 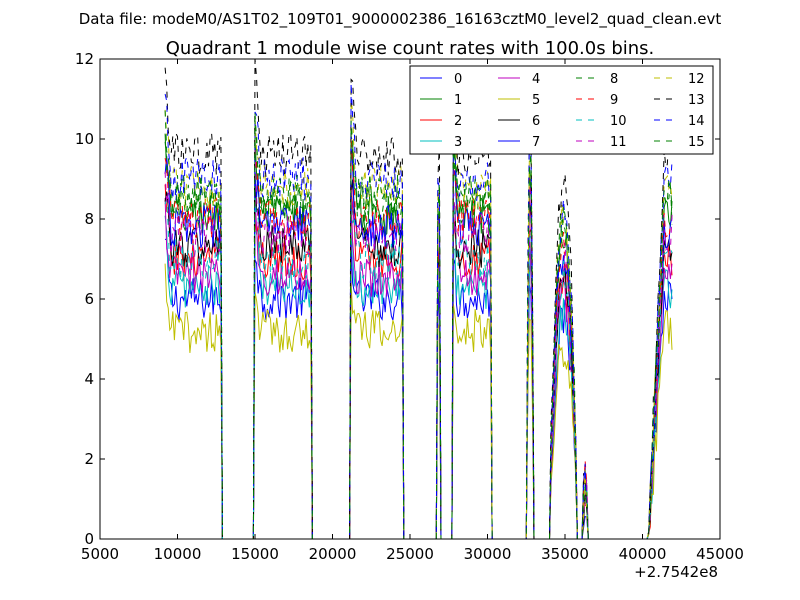 What do you see at coordinates (536, 142) in the screenshot?
I see `legend-label: 7` at bounding box center [536, 142].